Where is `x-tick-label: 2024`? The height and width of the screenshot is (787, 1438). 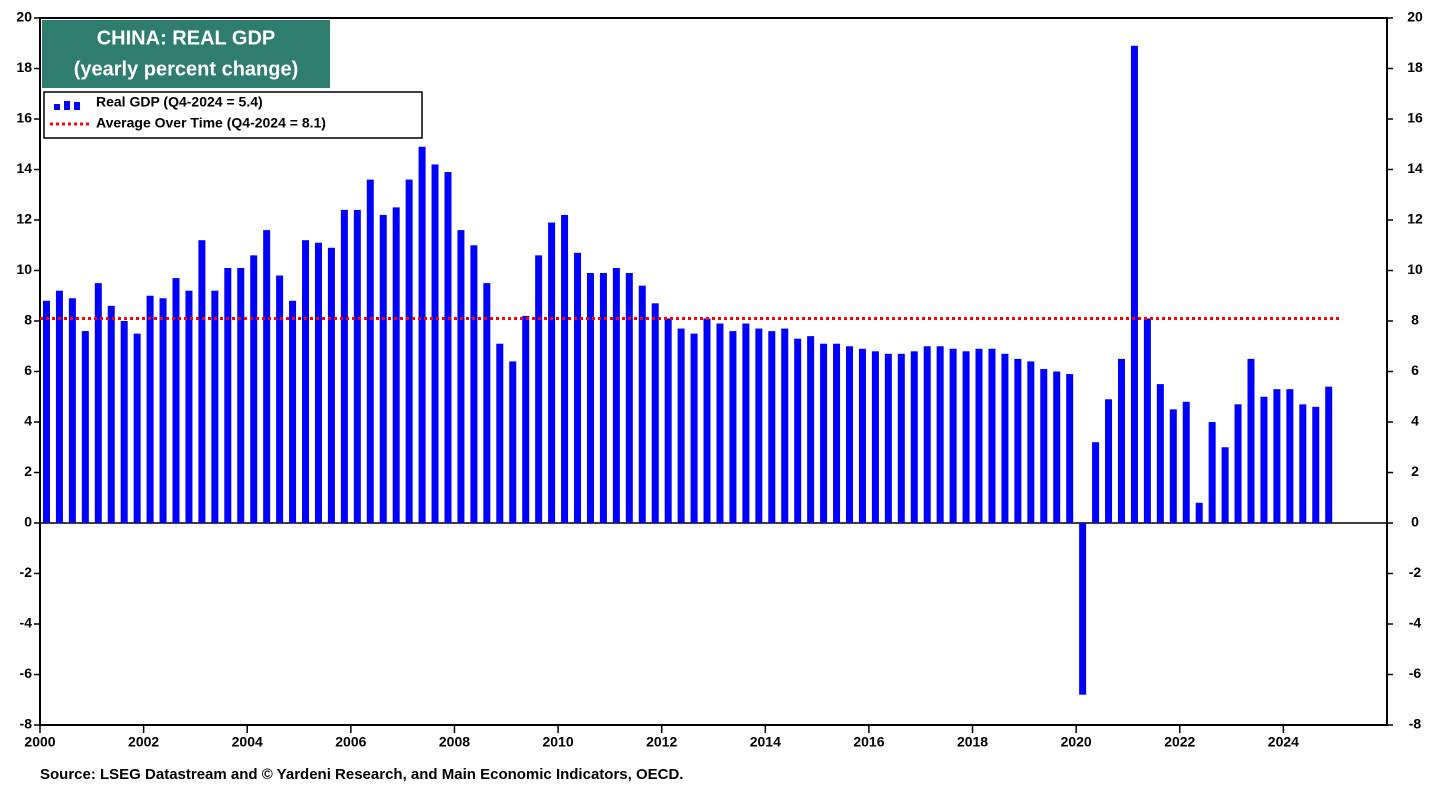
x-tick-label: 2024 is located at coordinates (1283, 742).